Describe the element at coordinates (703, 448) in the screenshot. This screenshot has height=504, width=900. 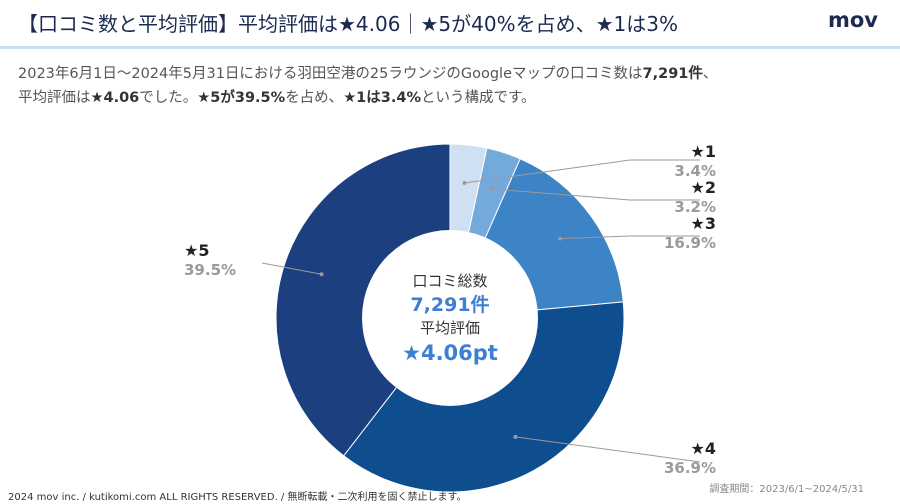
I see `slice-category-label: ★4` at that location.